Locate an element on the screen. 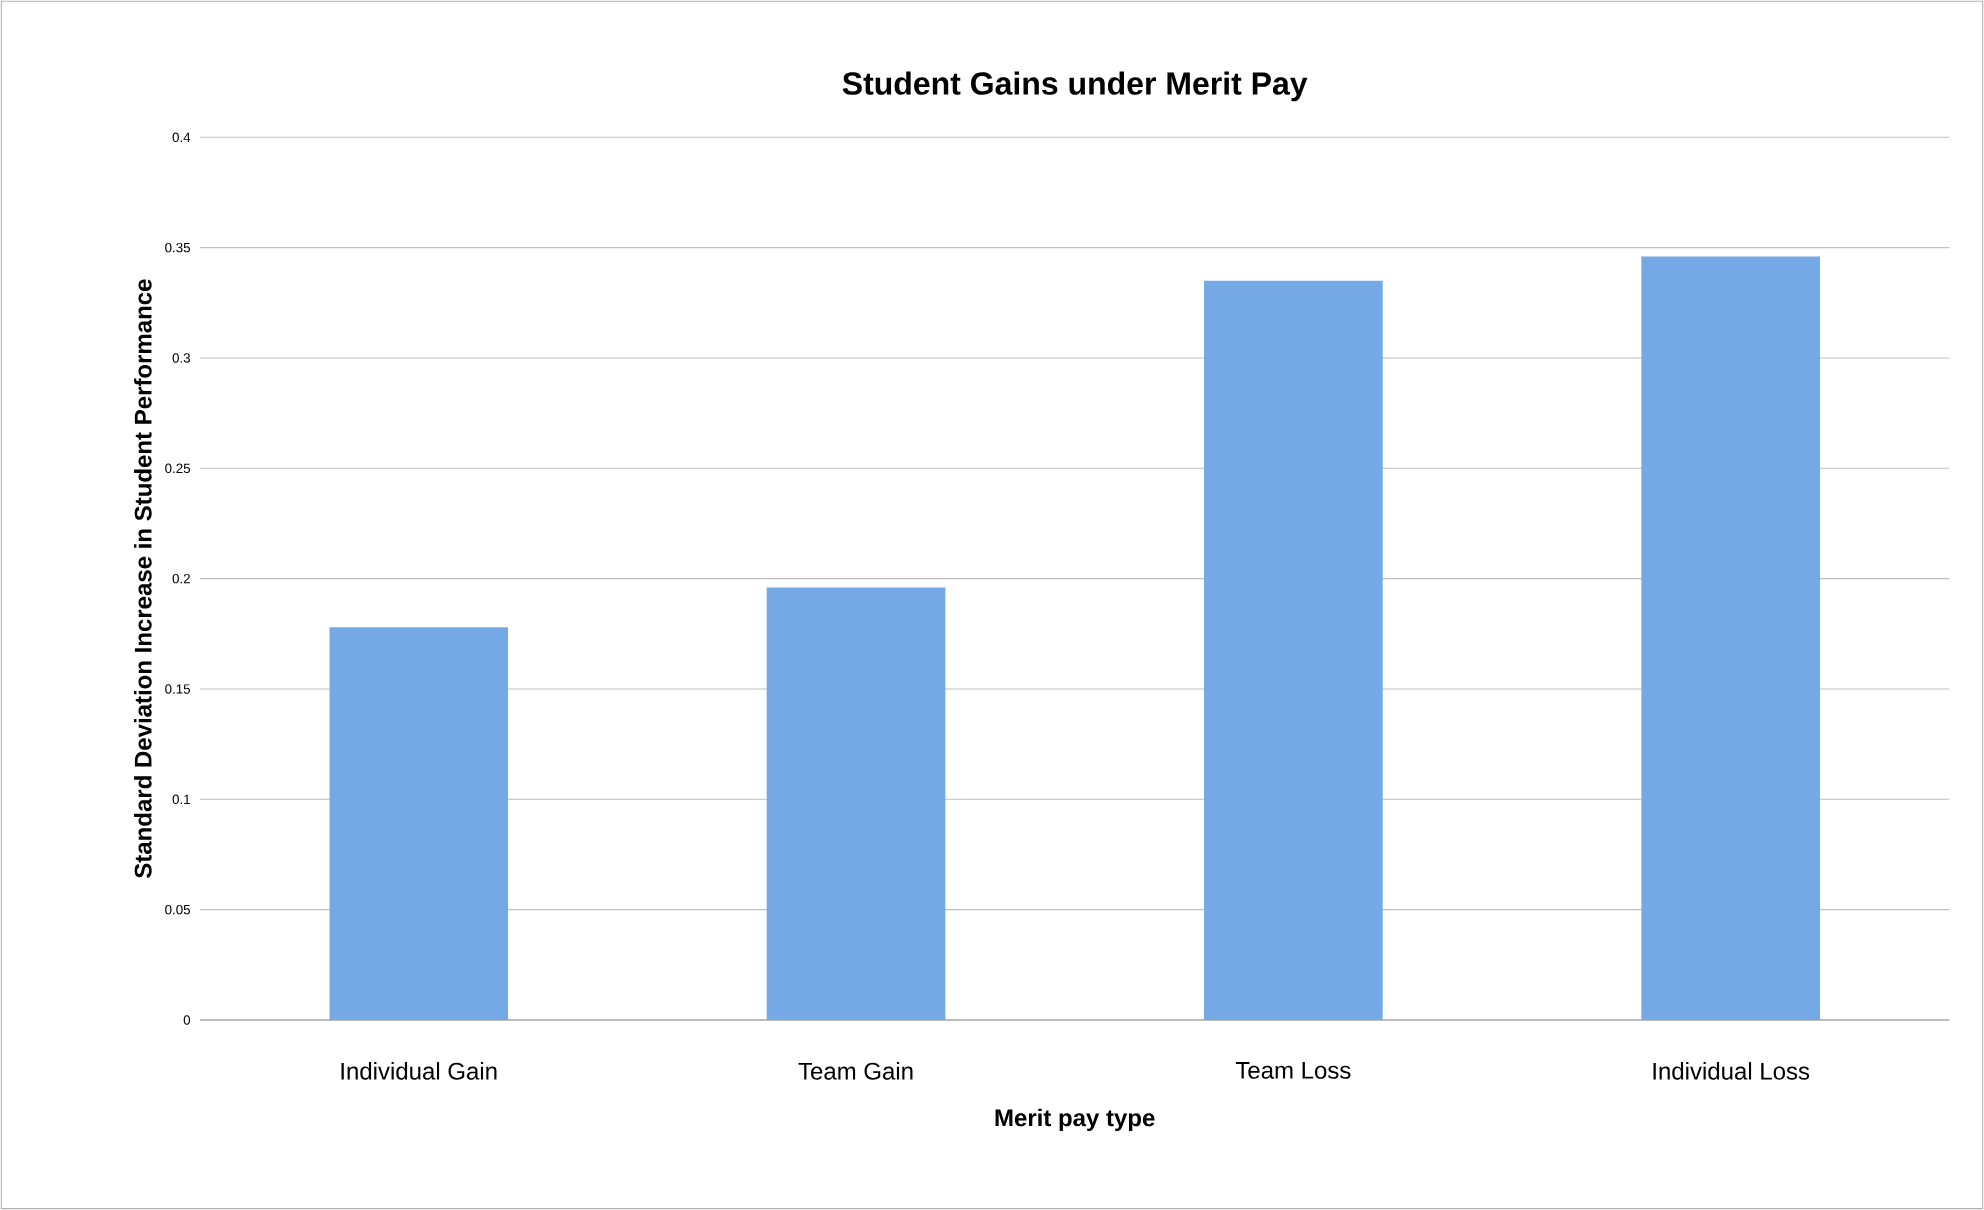 The width and height of the screenshot is (1984, 1210). chart-title: Student Gains under Merit Pay is located at coordinates (1075, 86).